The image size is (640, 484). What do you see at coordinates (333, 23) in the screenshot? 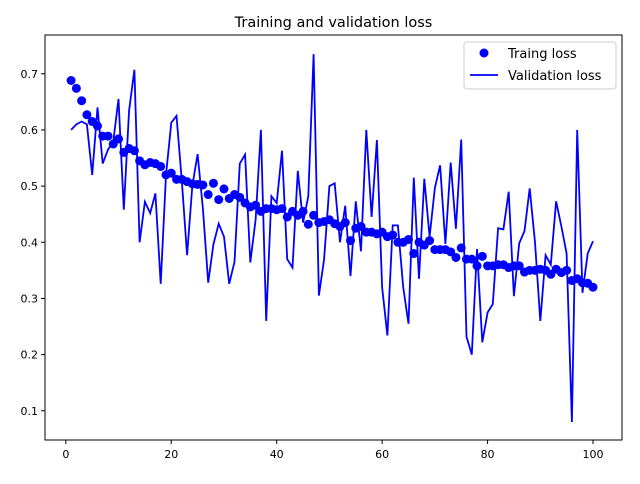
I see `chart-title: Training and validation loss` at bounding box center [333, 23].